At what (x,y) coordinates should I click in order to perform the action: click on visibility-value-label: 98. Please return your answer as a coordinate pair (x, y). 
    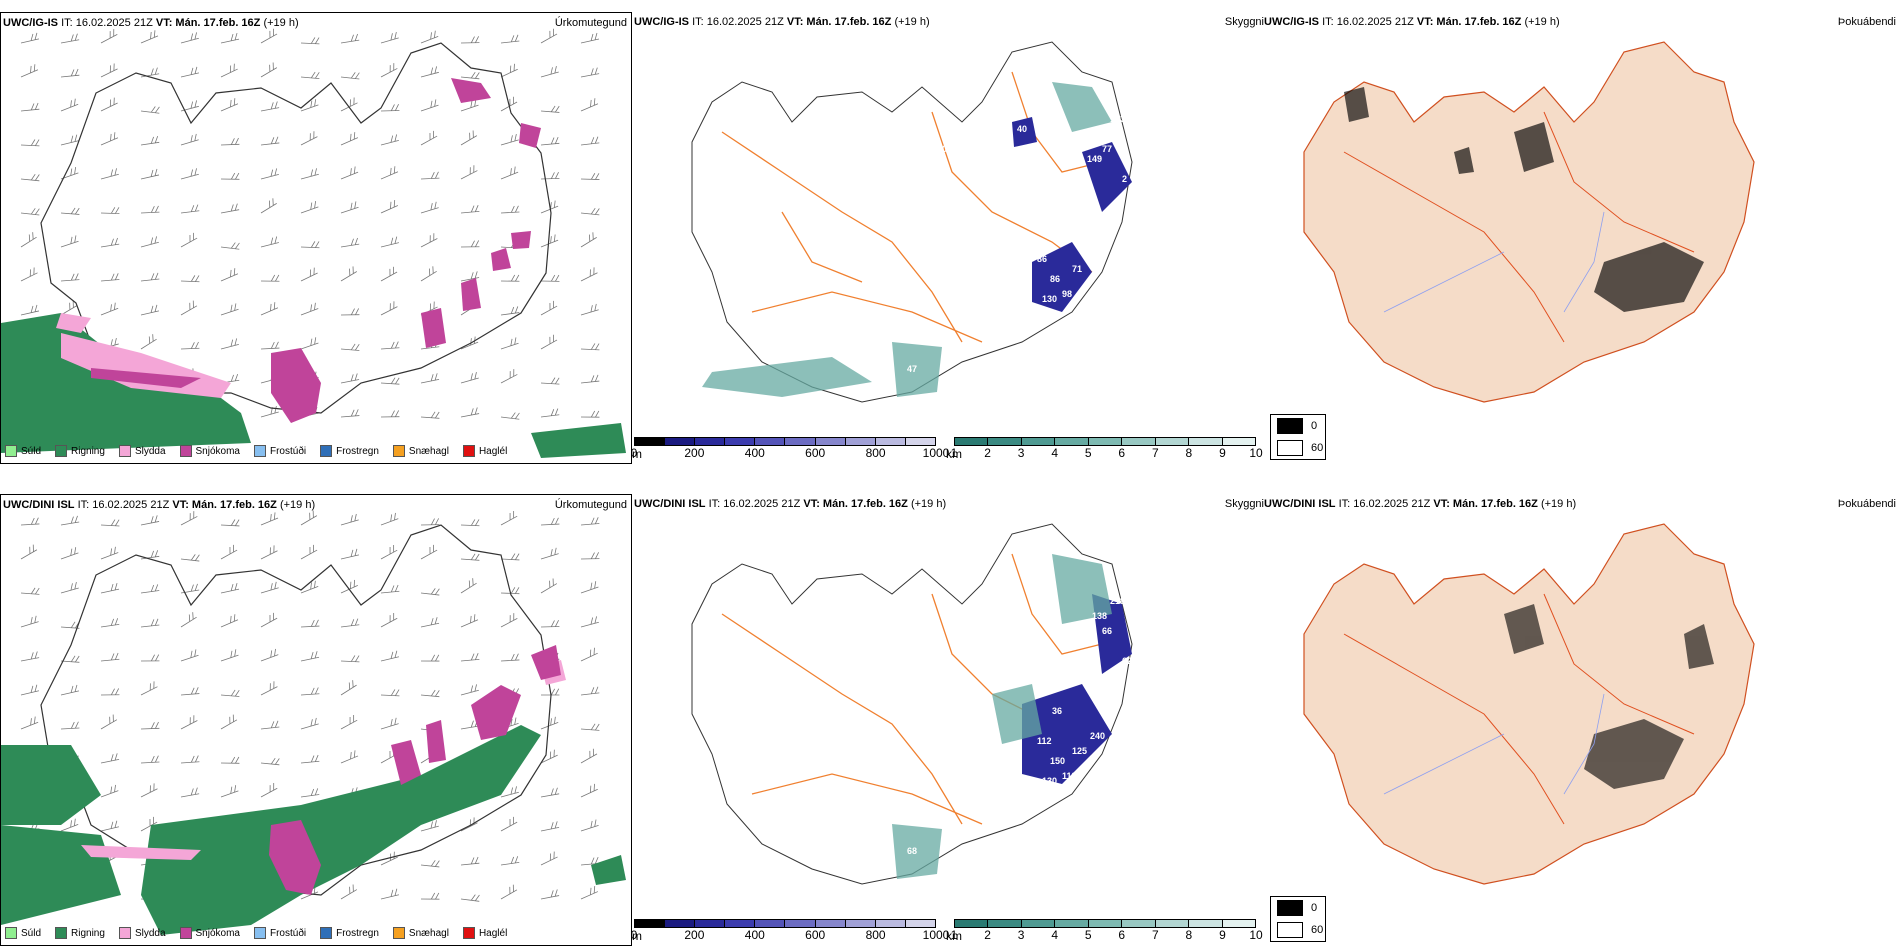
    Looking at the image, I should click on (1067, 294).